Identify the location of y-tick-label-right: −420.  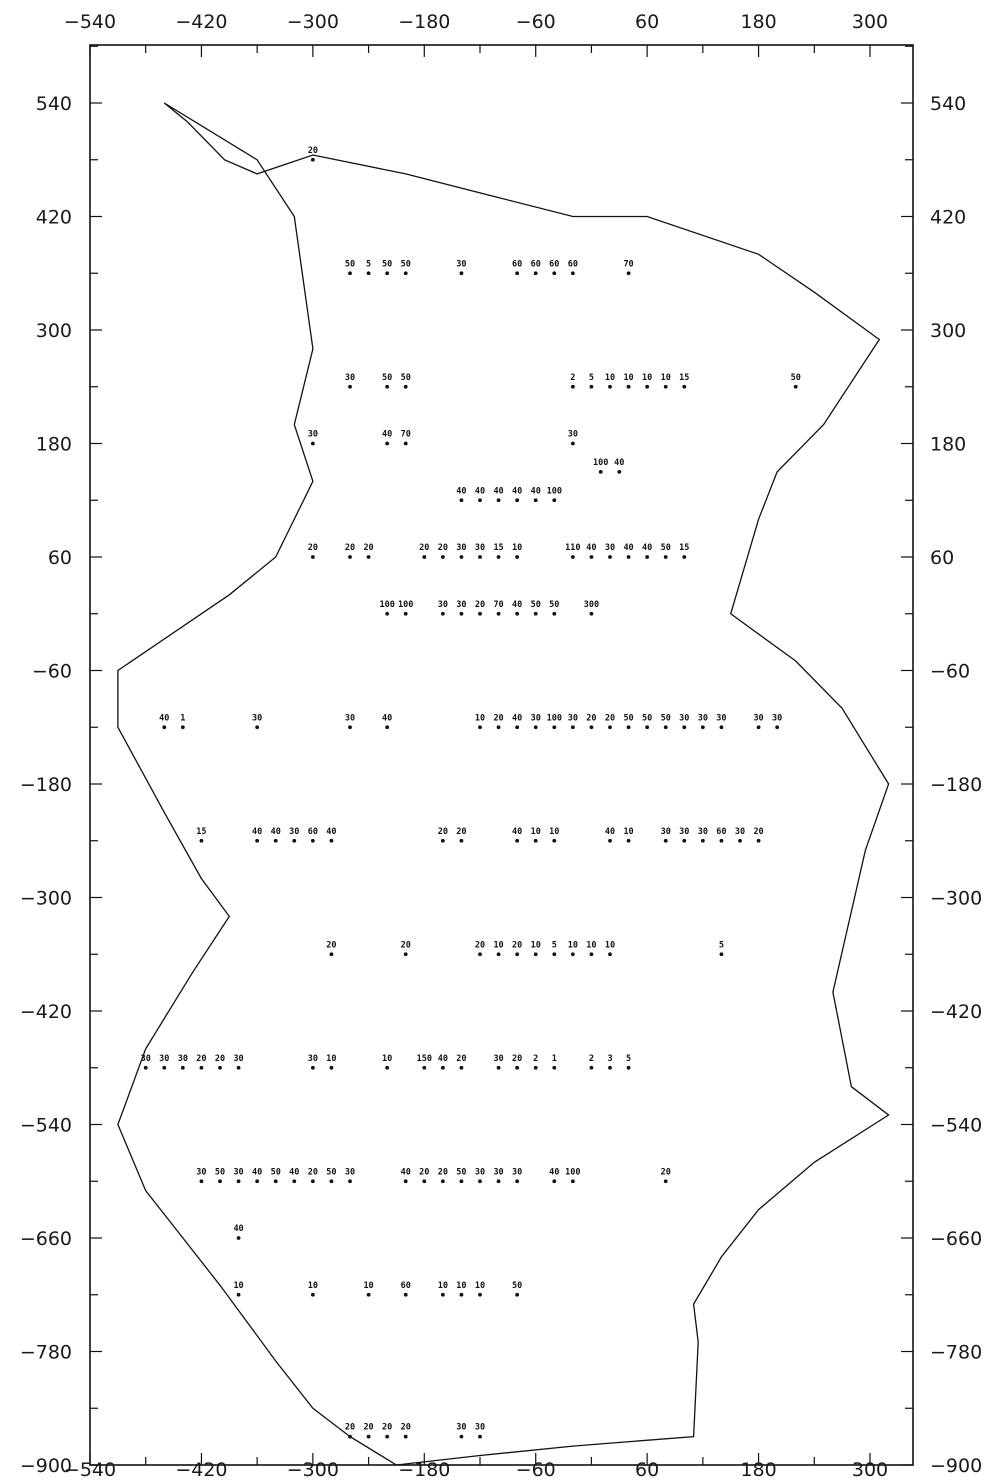
(956, 1012).